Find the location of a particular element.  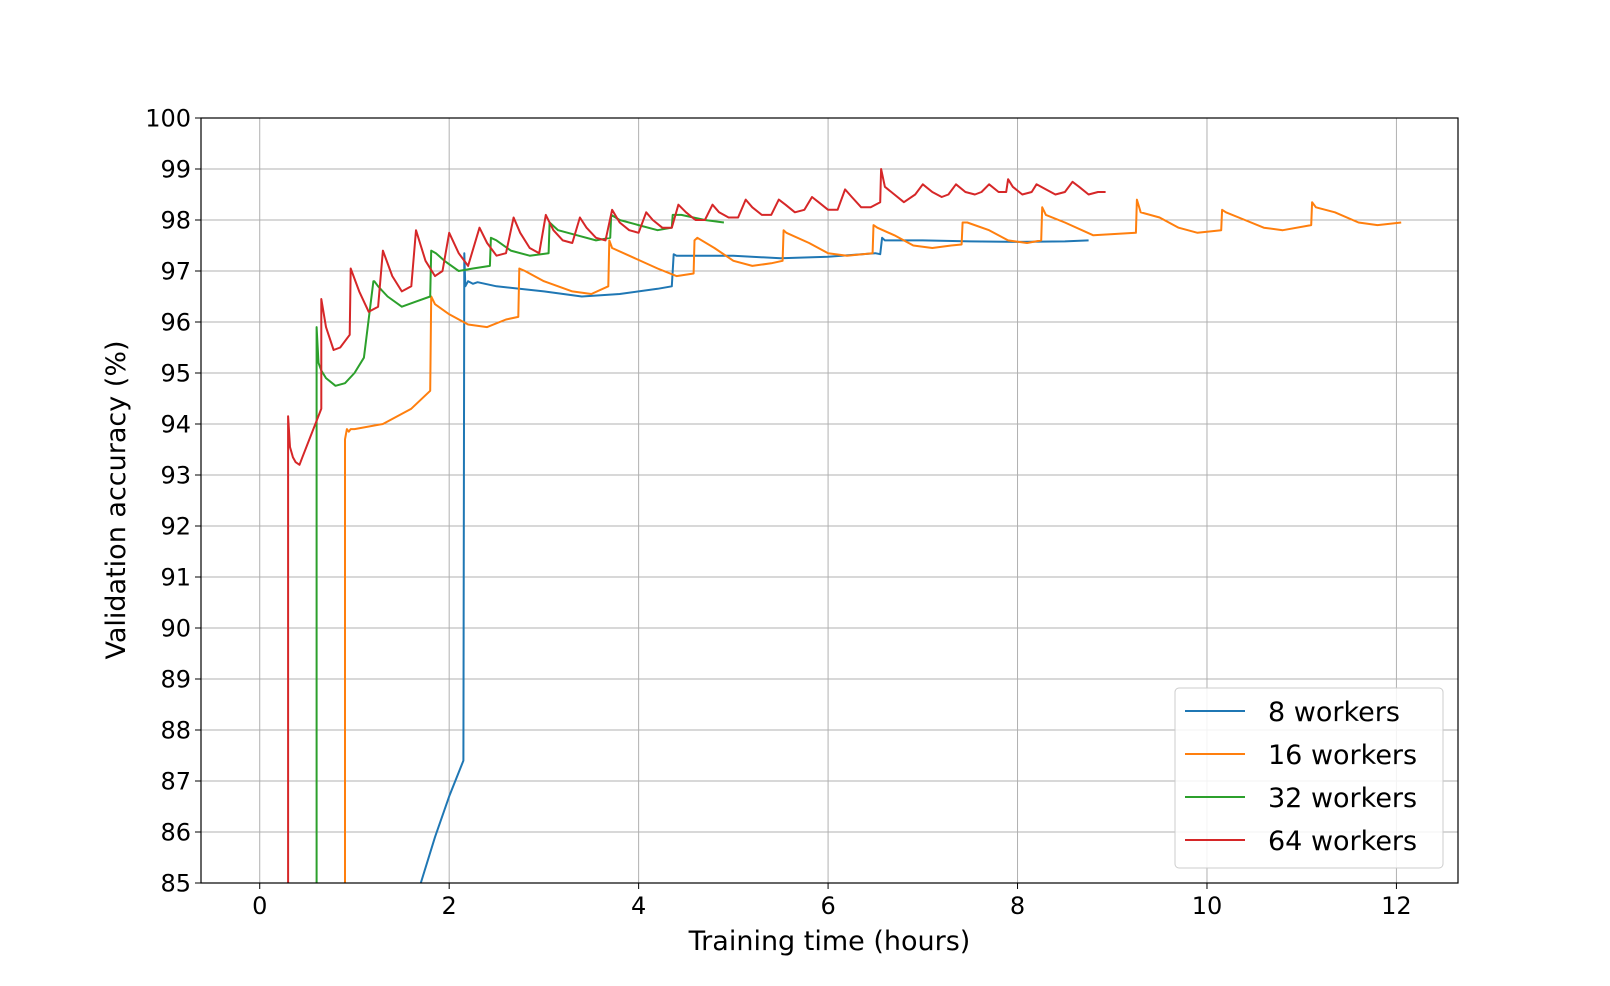

x-tick-label: 4 is located at coordinates (638, 906).